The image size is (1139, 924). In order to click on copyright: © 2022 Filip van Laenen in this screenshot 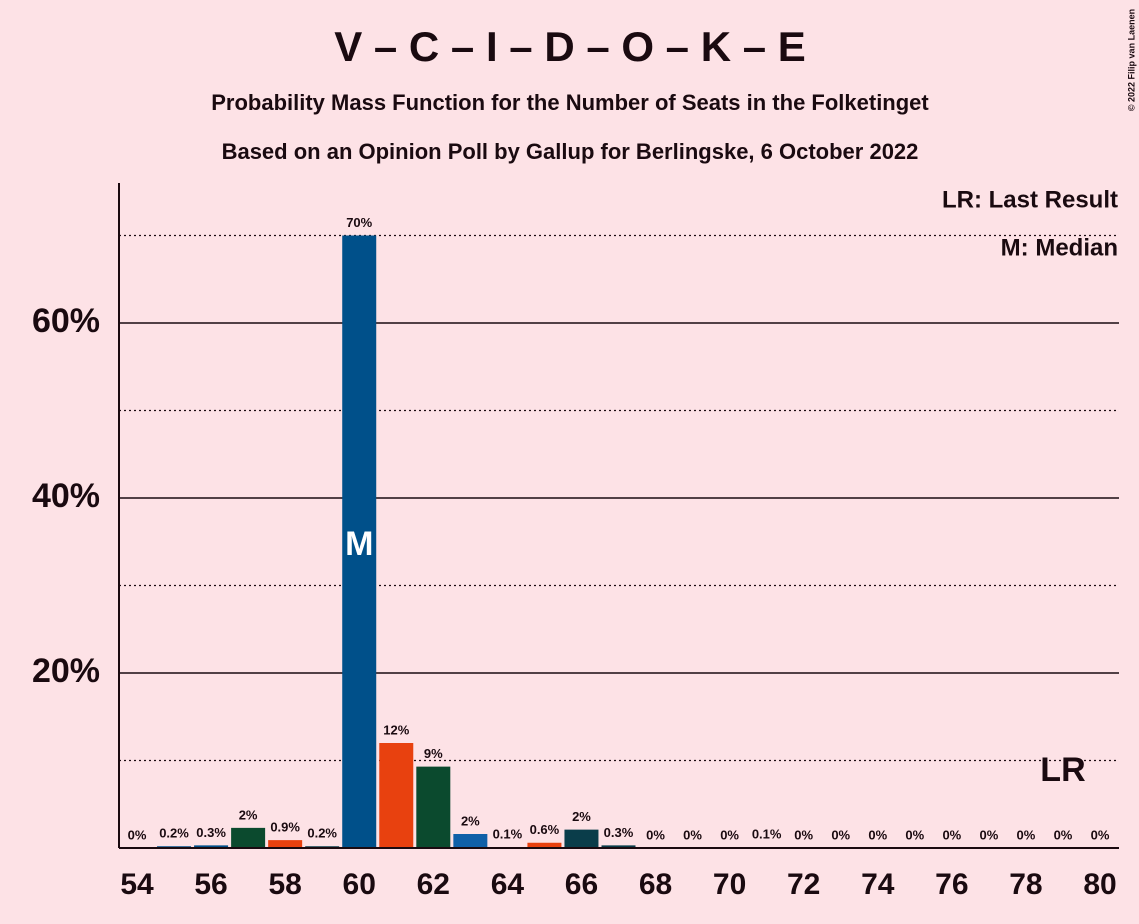, I will do `click(1131, 60)`.